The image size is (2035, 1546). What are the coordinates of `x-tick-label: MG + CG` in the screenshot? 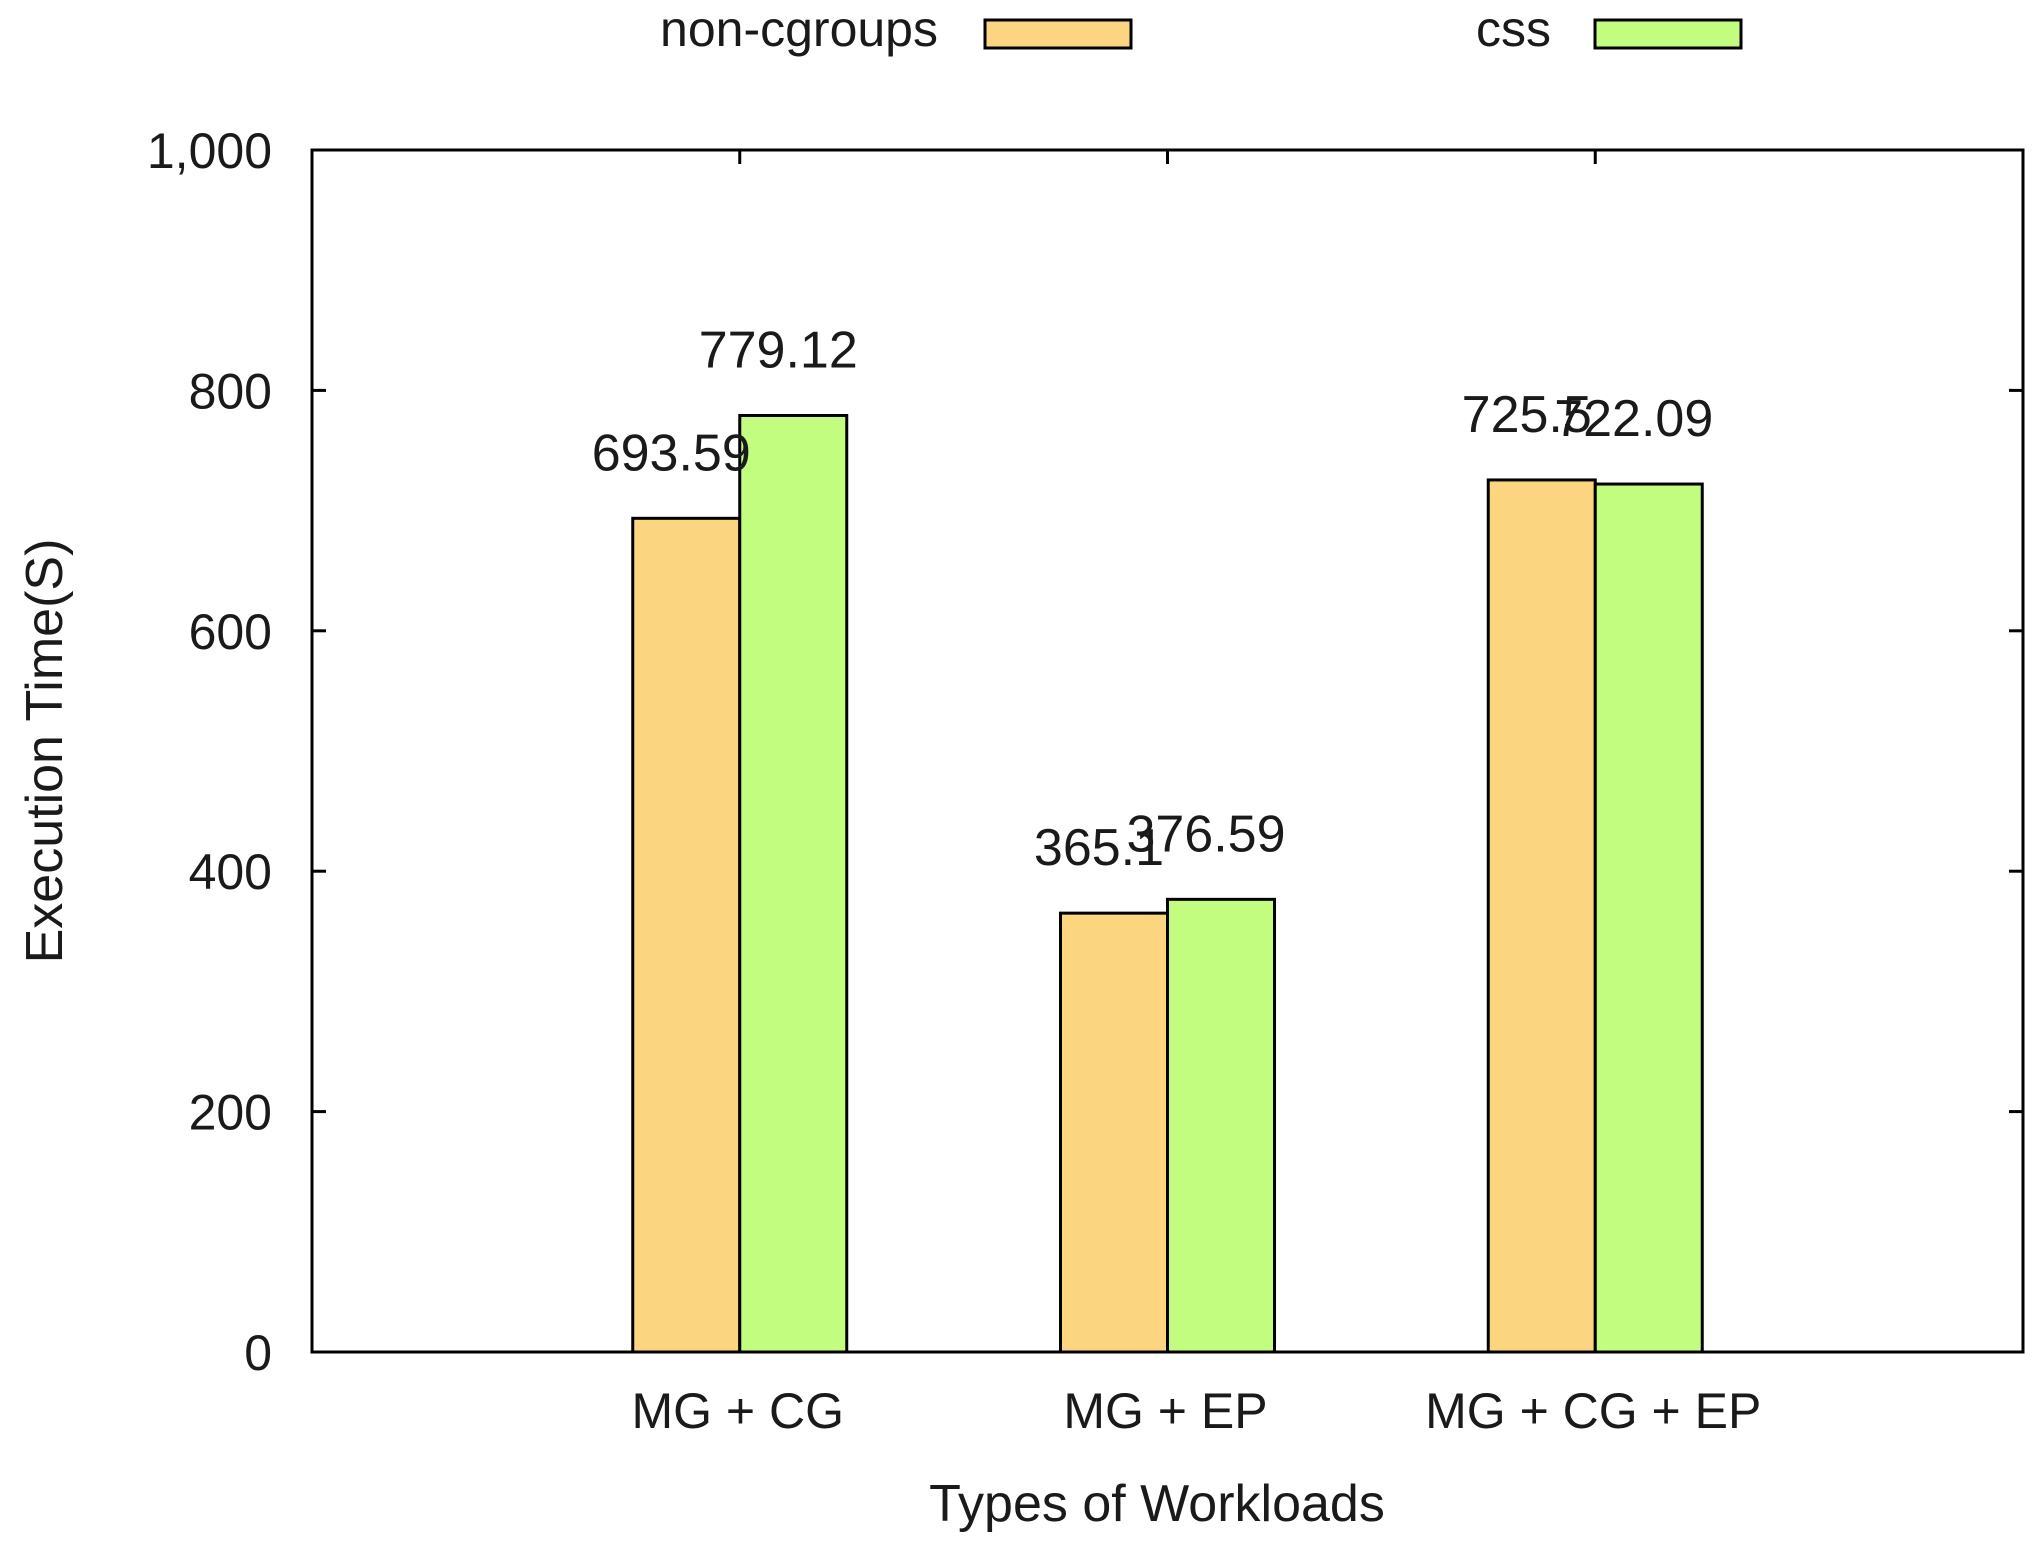 It's located at (737, 1411).